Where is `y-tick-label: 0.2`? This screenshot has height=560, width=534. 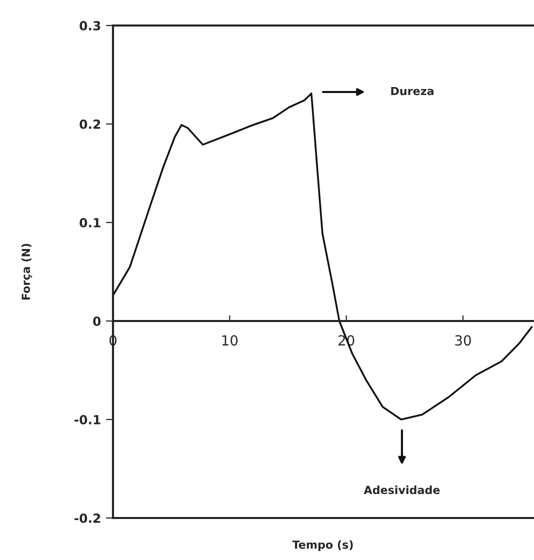 y-tick-label: 0.2 is located at coordinates (90, 124).